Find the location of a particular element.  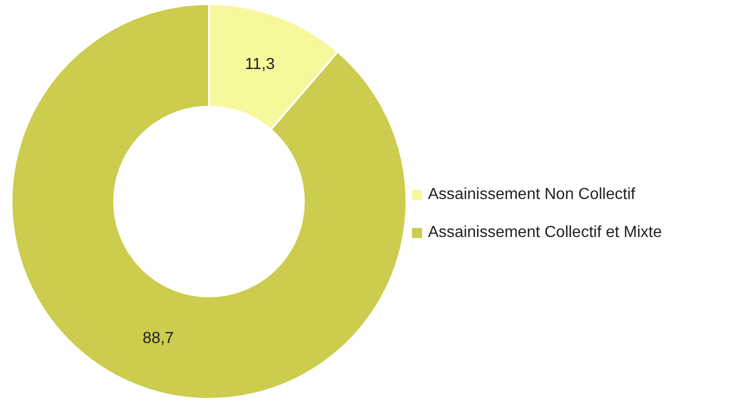

legend-label: Assainissement Collectif et Mixte is located at coordinates (545, 233).